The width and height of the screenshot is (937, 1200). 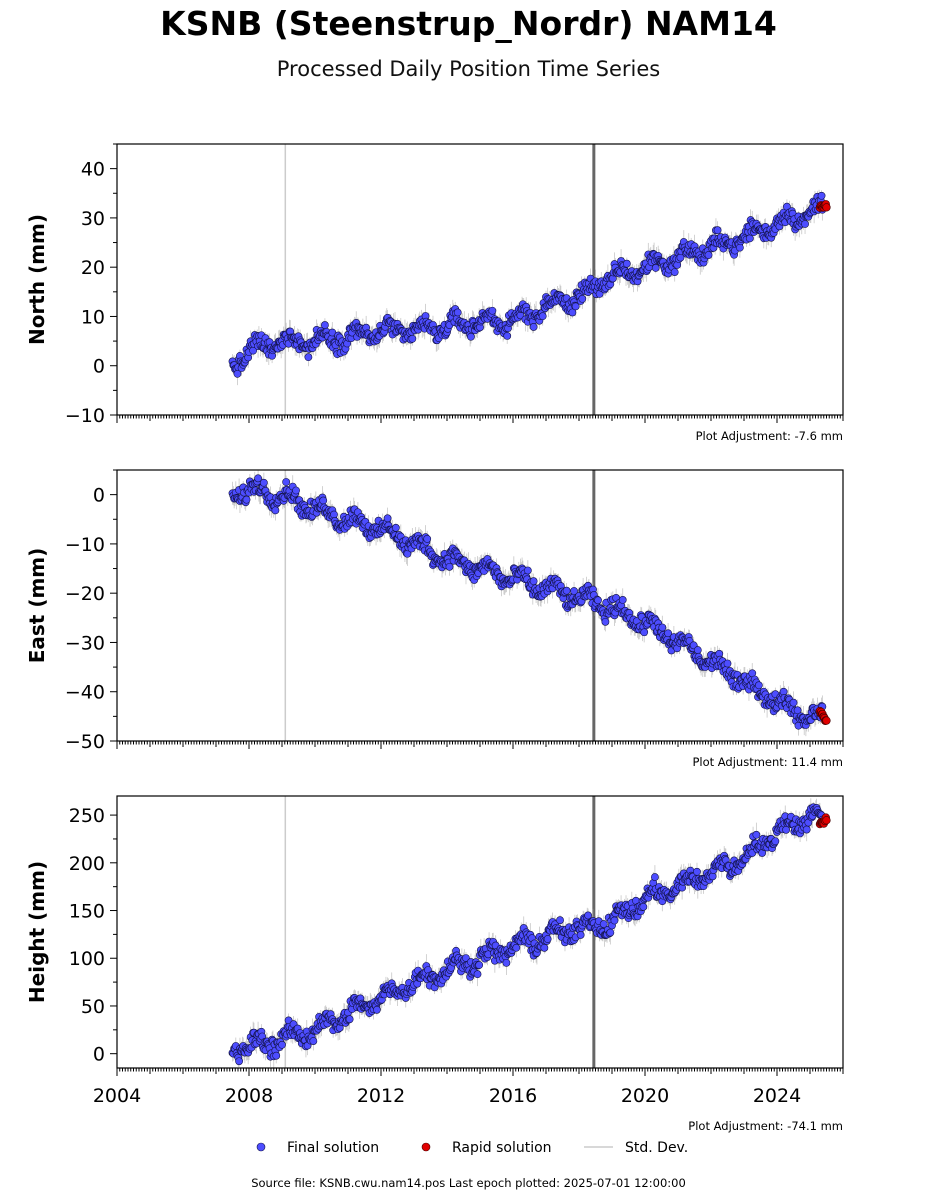 I want to click on y-tick-label: 20, so click(x=93, y=268).